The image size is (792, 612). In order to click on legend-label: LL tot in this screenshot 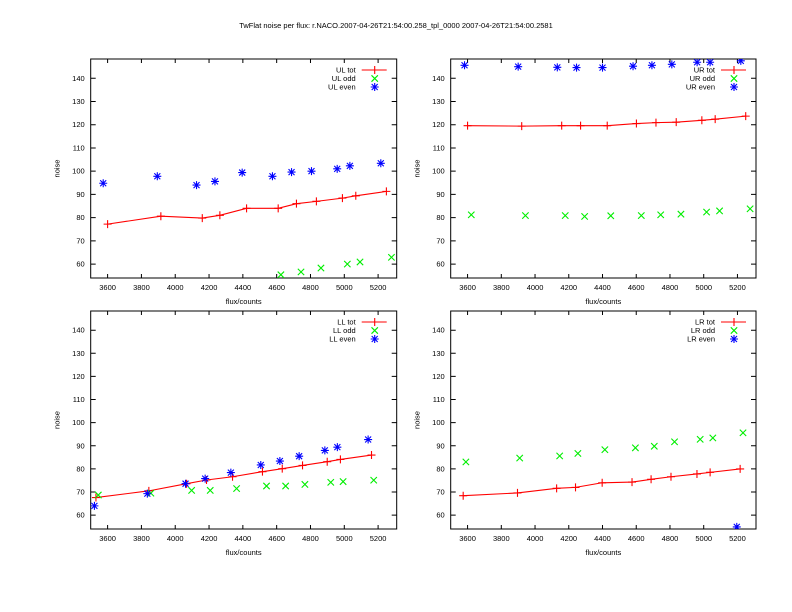, I will do `click(346, 322)`.